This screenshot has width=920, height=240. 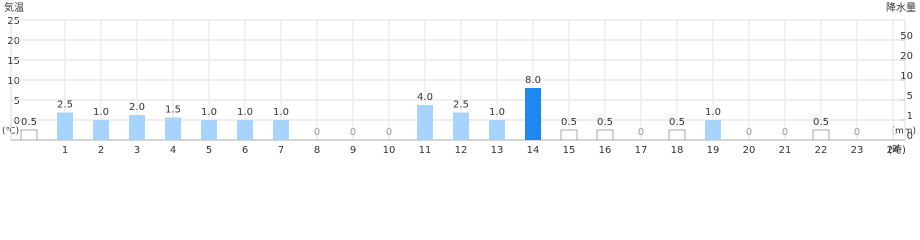 What do you see at coordinates (173, 110) in the screenshot?
I see `value-label: 1.5` at bounding box center [173, 110].